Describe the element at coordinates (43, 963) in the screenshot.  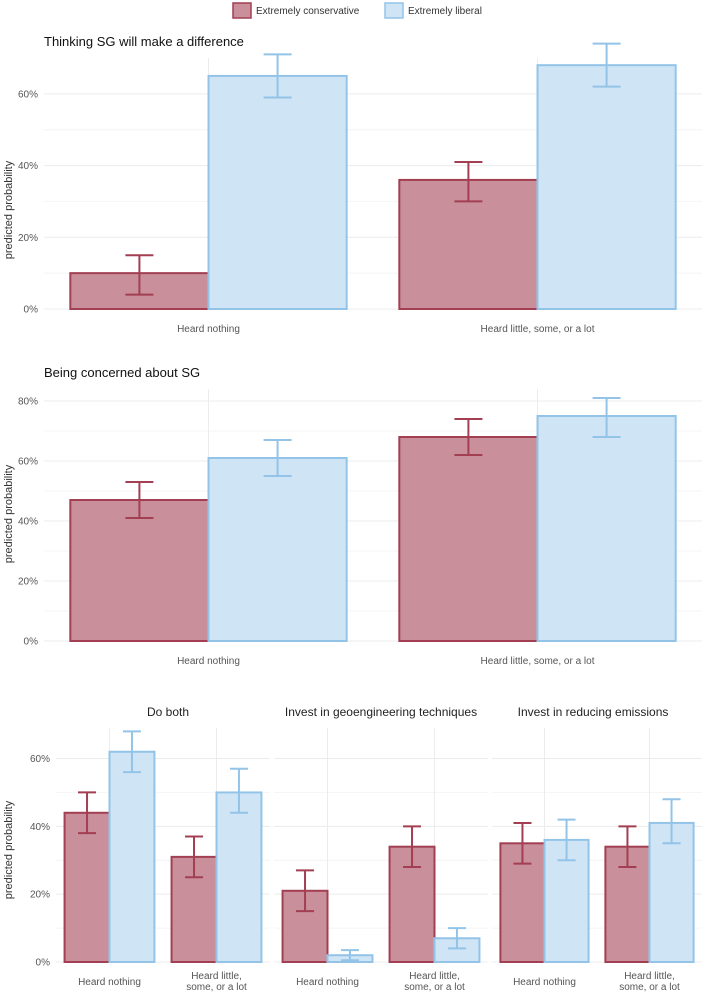
I see `facet1-ytick-label-0: 0%` at that location.